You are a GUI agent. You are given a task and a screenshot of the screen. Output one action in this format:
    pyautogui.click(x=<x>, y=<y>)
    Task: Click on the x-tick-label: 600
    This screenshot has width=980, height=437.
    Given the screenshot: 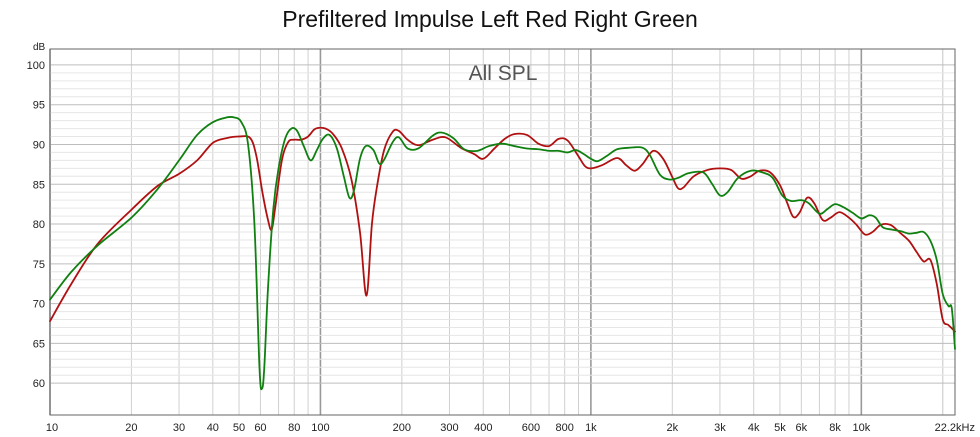 What is the action you would take?
    pyautogui.click(x=531, y=428)
    